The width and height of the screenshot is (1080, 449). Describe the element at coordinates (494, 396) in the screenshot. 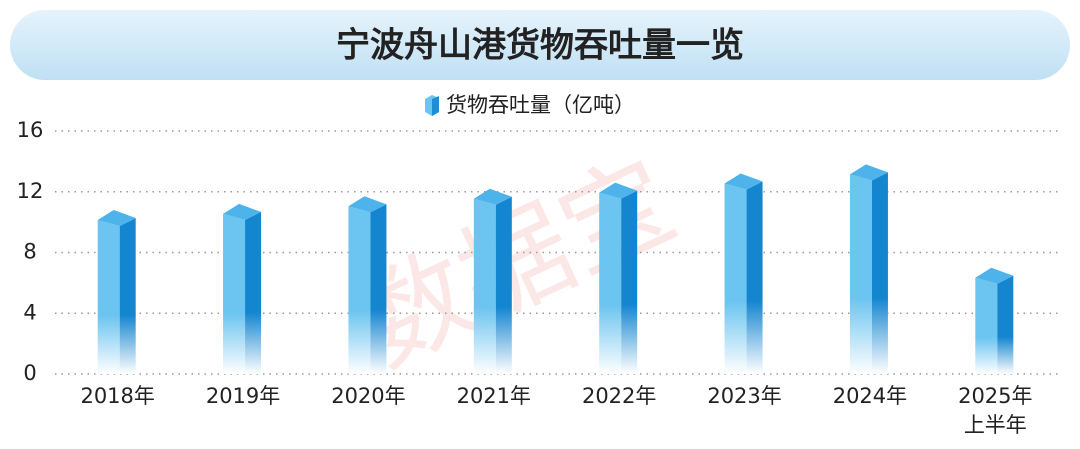

I see `x-tick-label: 2021年` at that location.